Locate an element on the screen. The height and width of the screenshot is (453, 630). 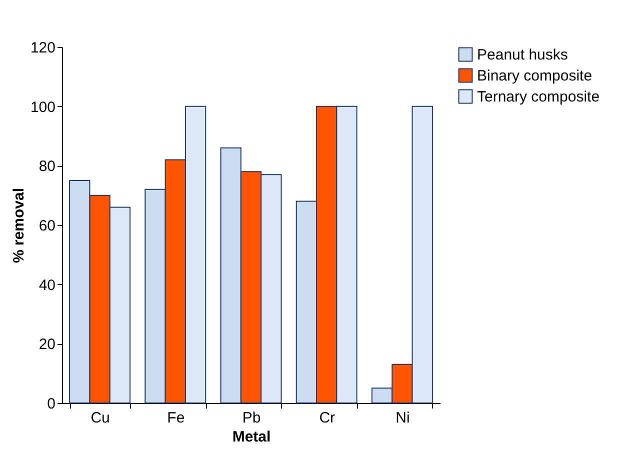
y-tick-label: 40 is located at coordinates (47, 285).